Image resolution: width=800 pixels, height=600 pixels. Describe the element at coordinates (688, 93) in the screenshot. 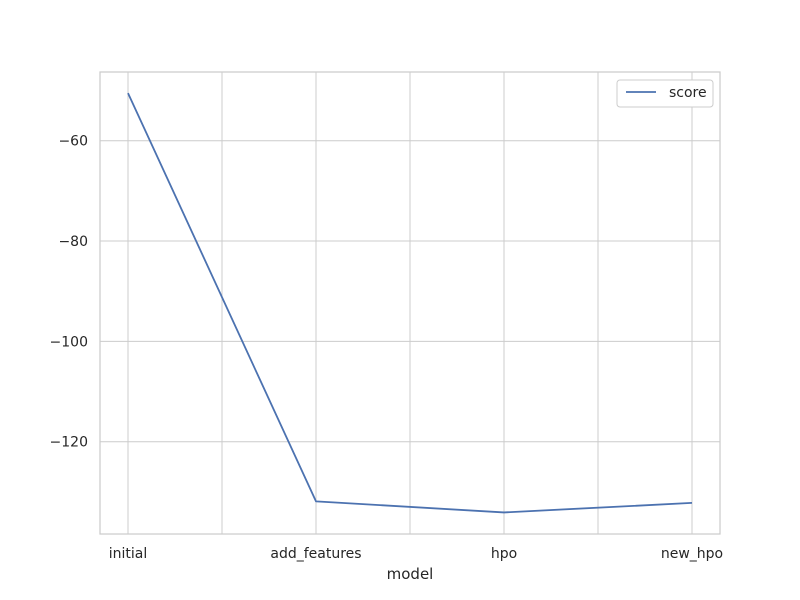

I see `legend-label-score: score` at that location.